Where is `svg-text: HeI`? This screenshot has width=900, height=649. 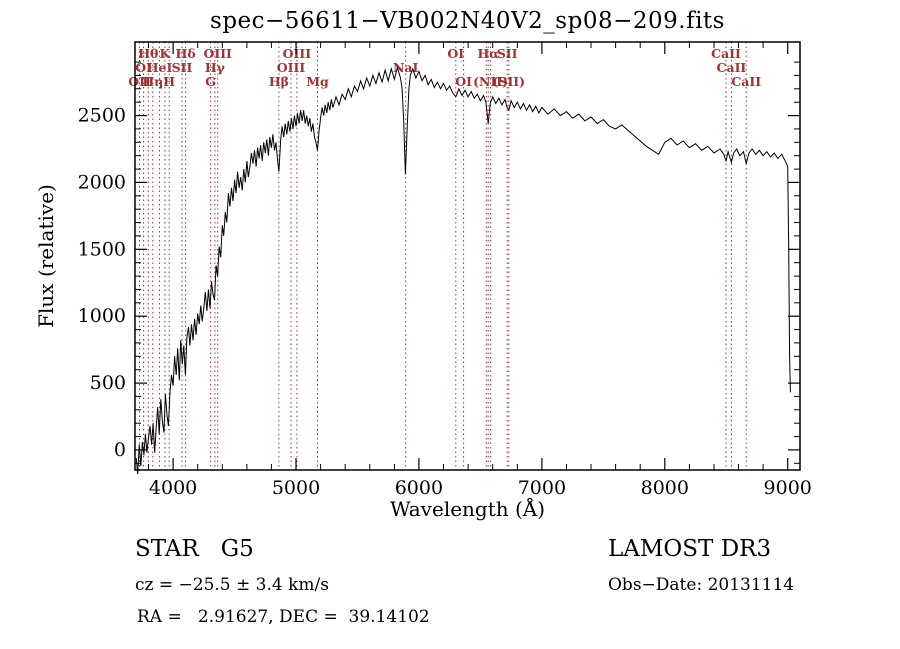 svg-text: HeI is located at coordinates (160, 67).